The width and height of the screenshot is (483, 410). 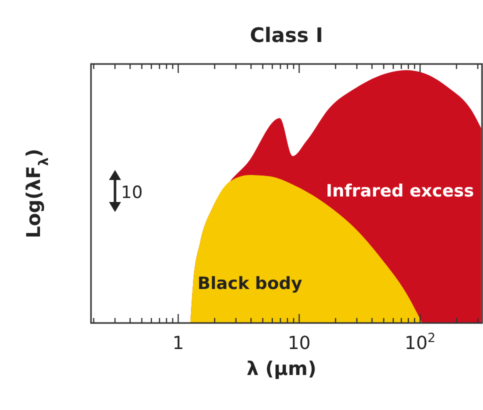 I want to click on chart-title: Class I, so click(x=287, y=35).